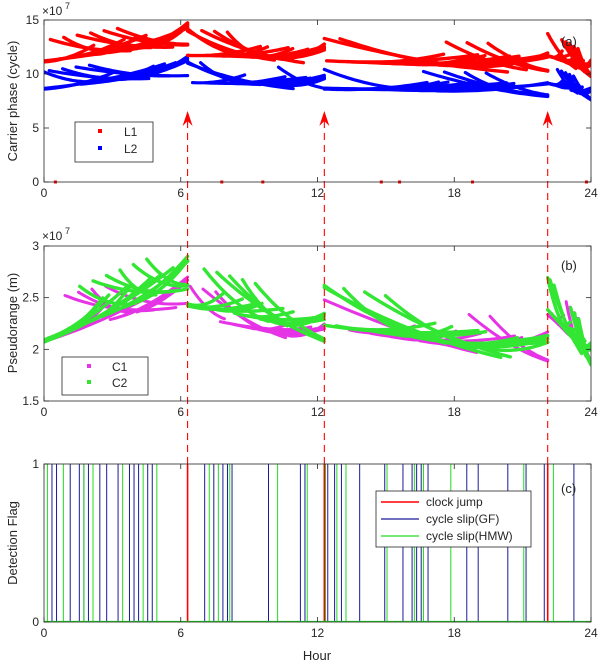  What do you see at coordinates (12, 101) in the screenshot?
I see `ylabel-a: Carrier phase (cycle)` at bounding box center [12, 101].